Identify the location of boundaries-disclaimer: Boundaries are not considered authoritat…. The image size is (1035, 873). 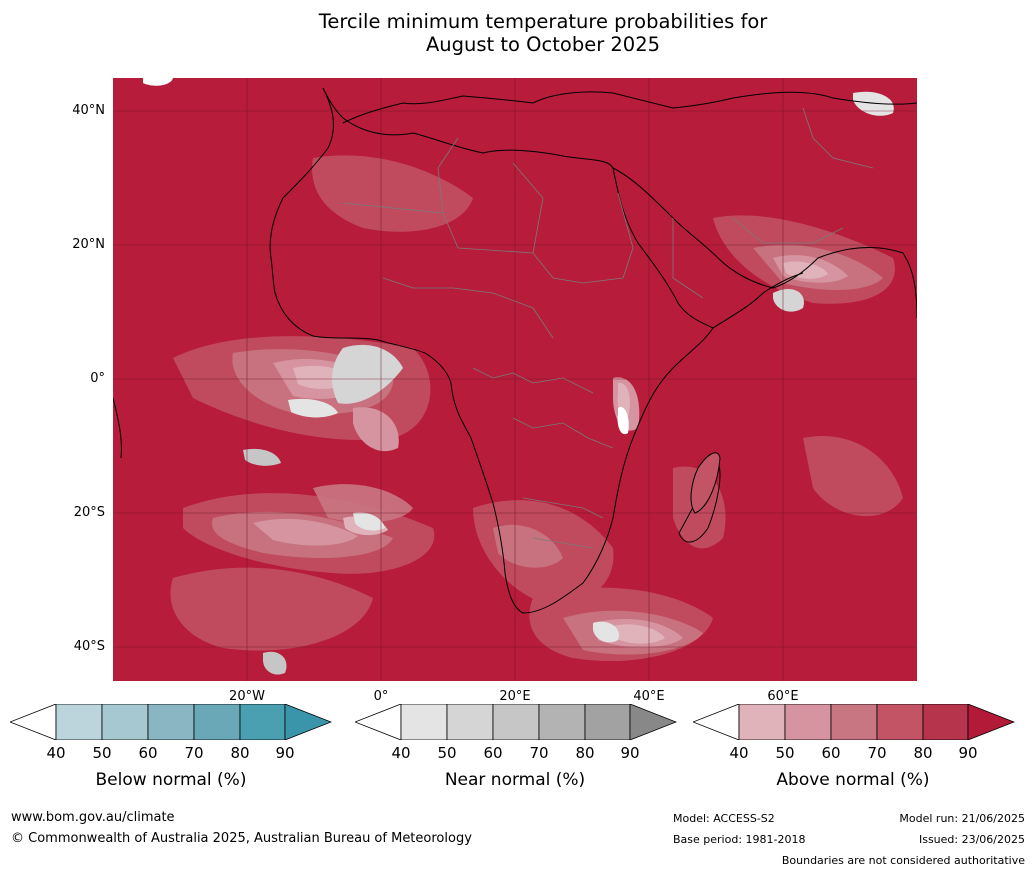
(903, 860).